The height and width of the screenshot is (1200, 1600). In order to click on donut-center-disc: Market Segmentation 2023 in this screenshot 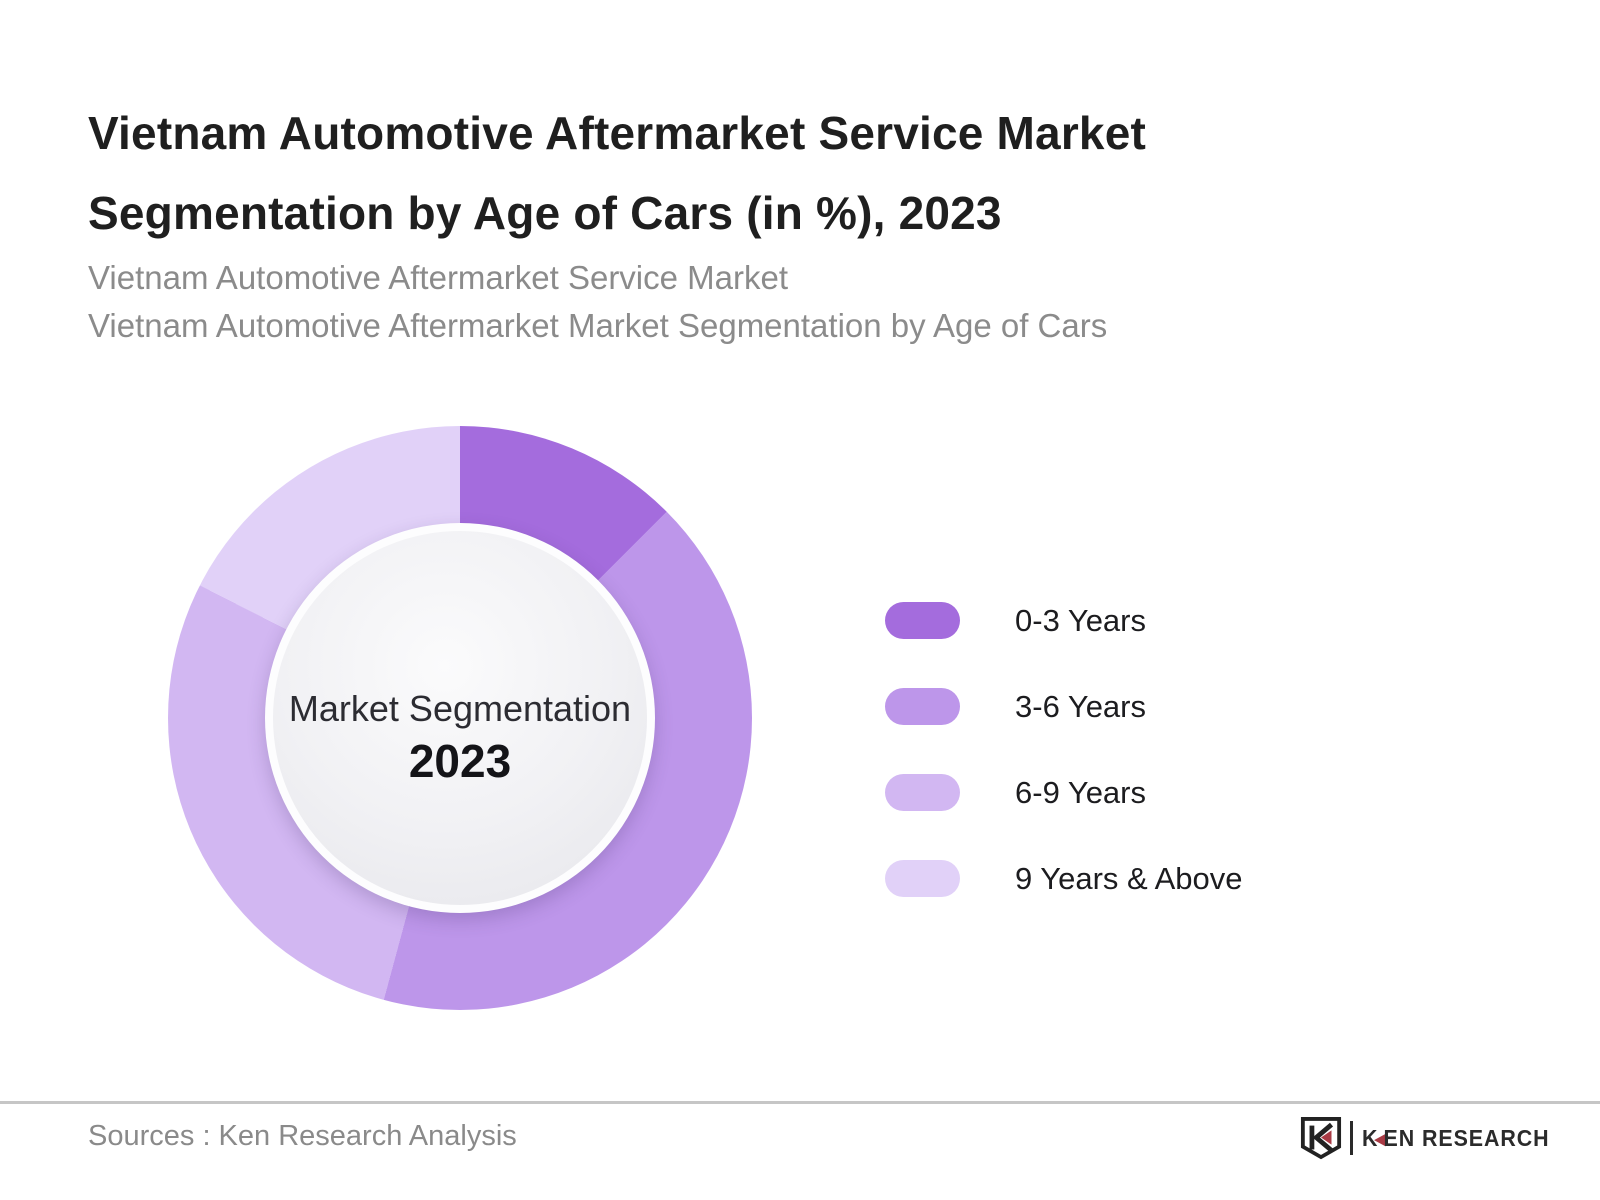, I will do `click(460, 718)`.